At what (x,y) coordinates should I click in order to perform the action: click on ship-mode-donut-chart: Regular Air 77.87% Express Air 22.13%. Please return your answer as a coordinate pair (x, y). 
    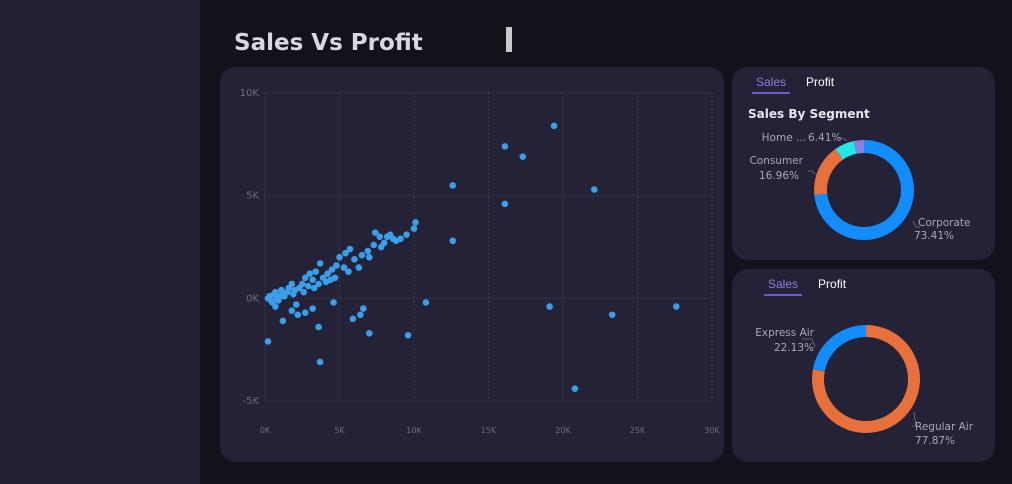
    Looking at the image, I should click on (863, 365).